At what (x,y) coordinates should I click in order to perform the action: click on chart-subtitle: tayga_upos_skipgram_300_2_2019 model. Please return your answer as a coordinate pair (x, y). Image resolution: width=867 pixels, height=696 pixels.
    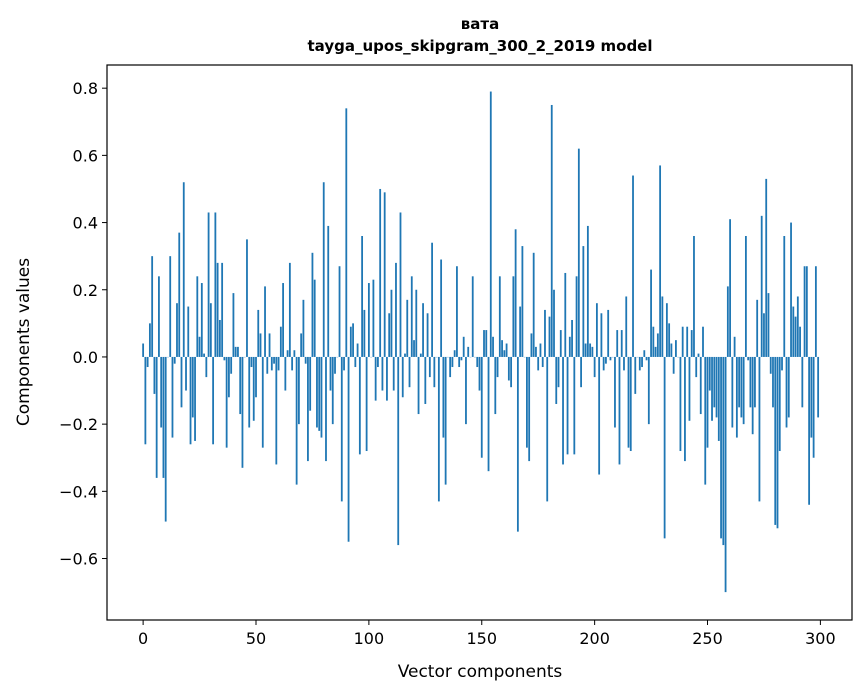
    Looking at the image, I should click on (480, 46).